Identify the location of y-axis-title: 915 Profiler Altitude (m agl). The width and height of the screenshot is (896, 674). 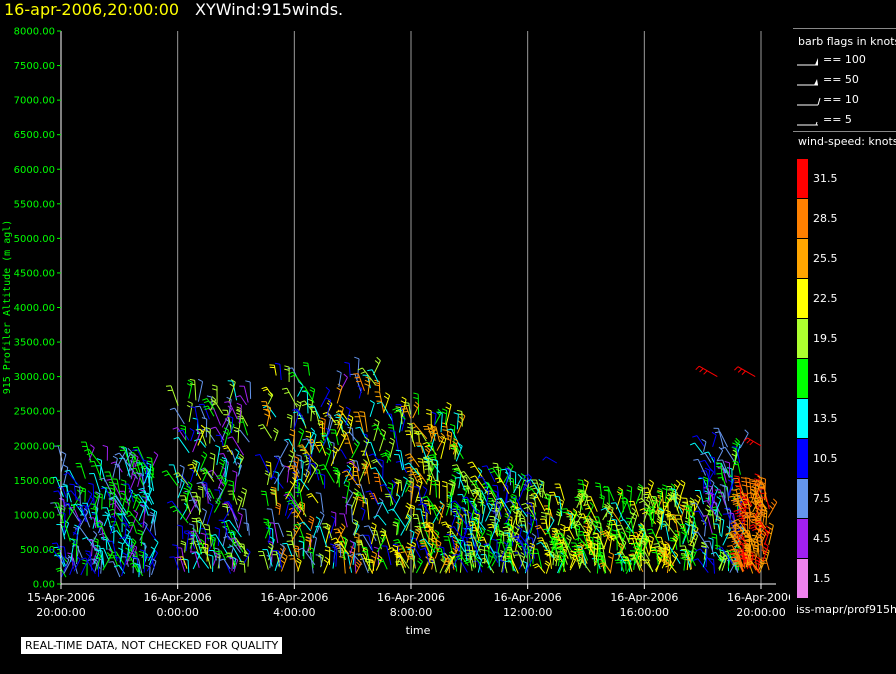
(7, 307).